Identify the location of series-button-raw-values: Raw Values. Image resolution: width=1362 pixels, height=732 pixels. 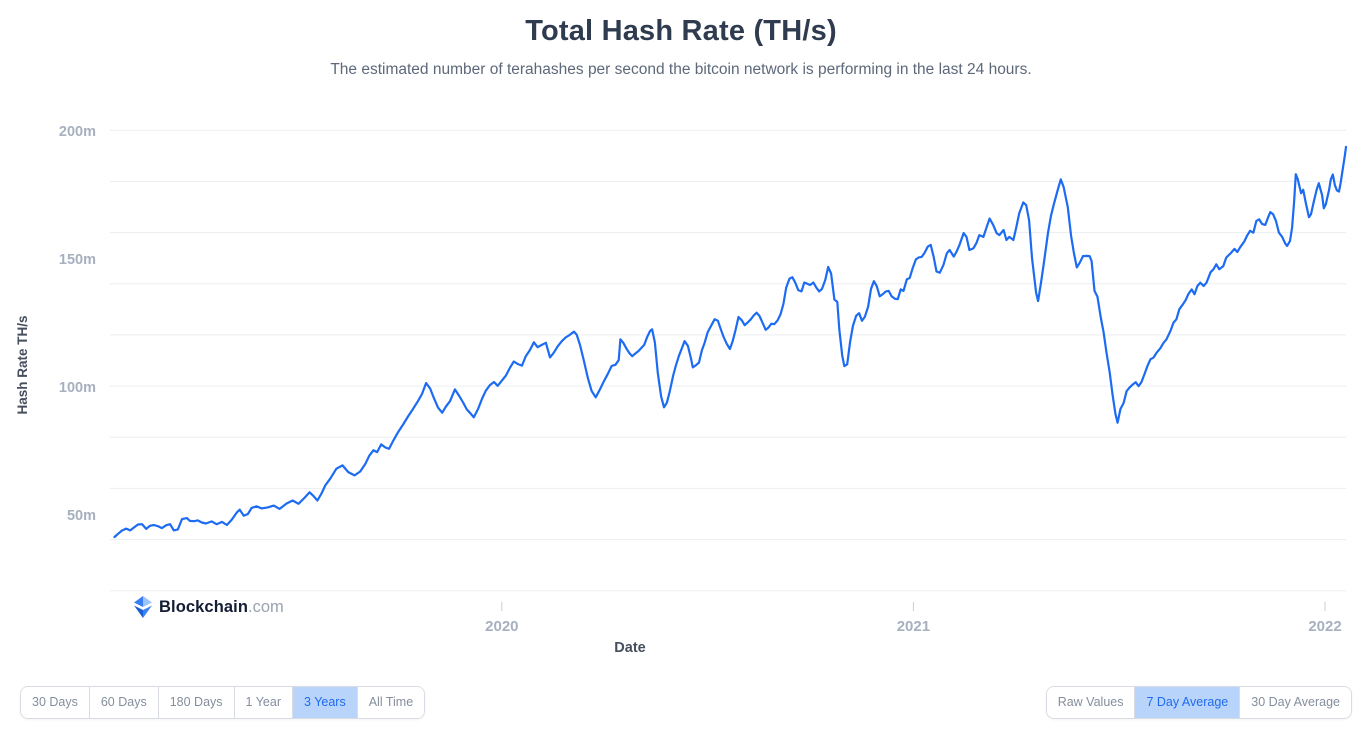
(1091, 702).